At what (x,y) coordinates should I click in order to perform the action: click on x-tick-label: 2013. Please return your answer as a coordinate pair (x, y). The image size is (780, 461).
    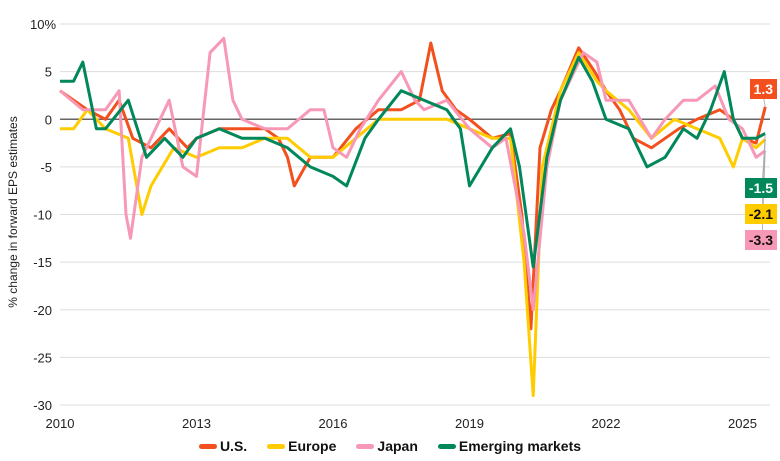
    Looking at the image, I should click on (196, 423).